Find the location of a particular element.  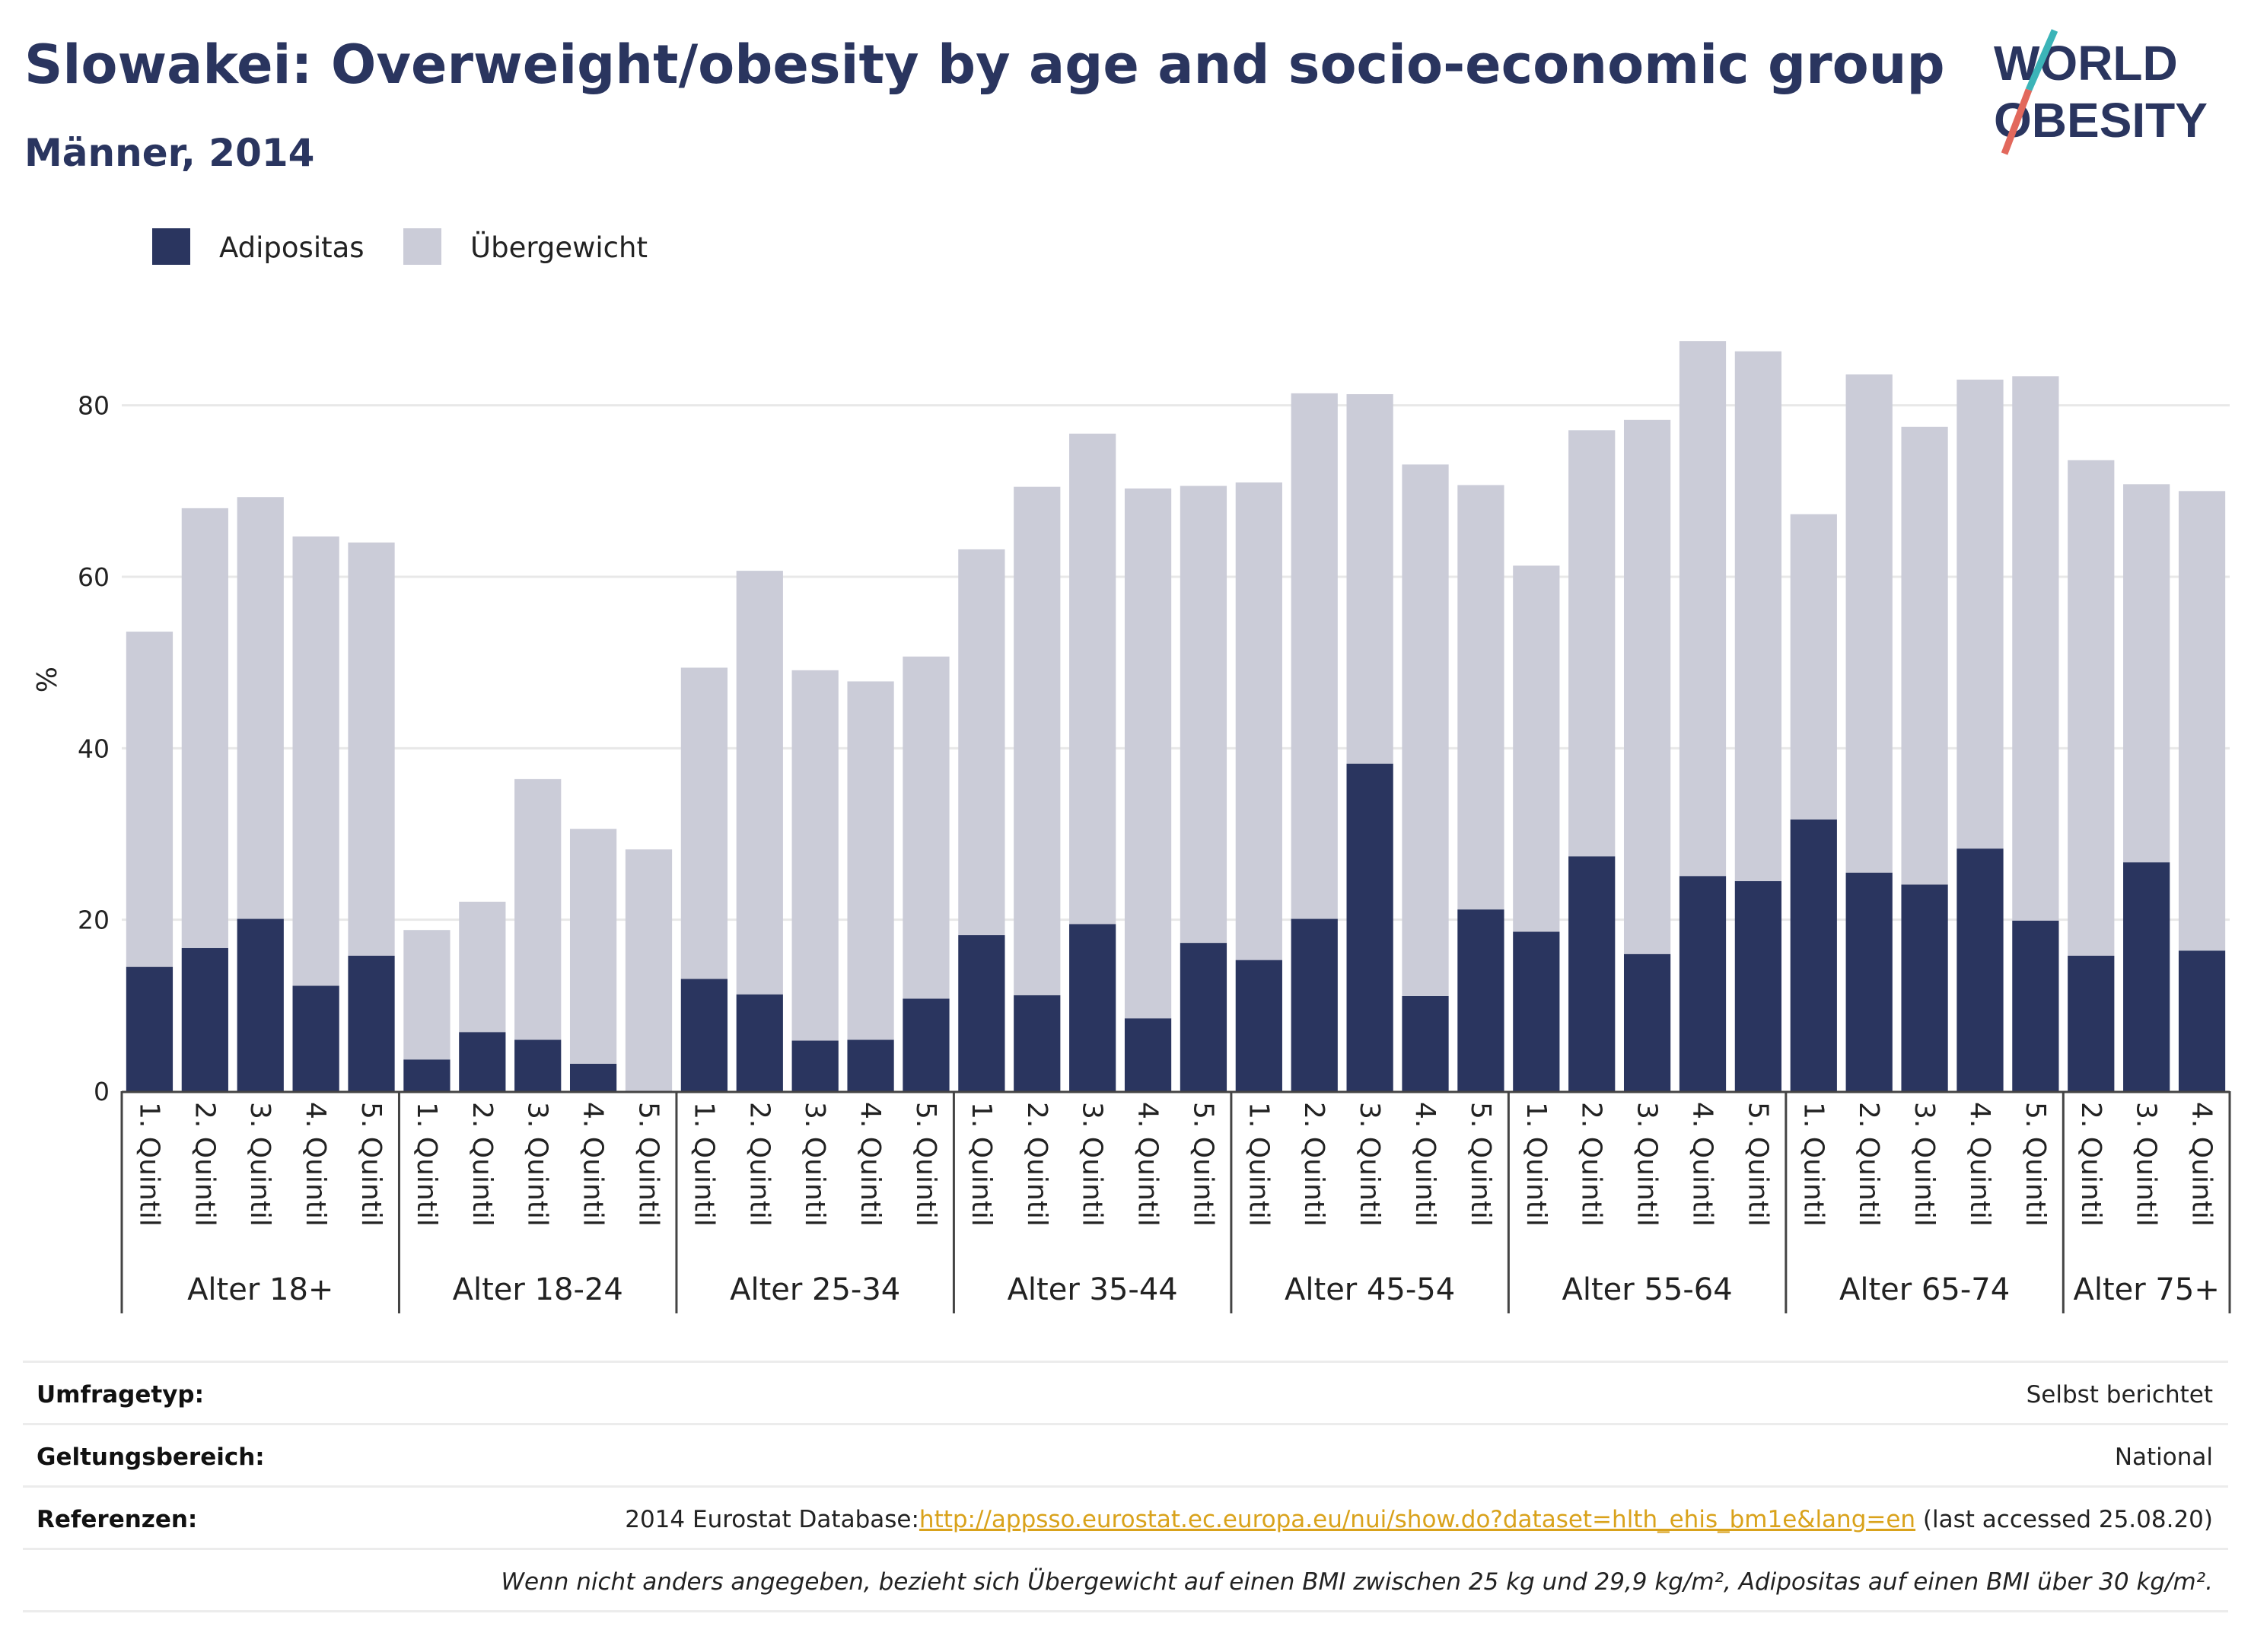

reference-source: 2014 Eurostat Database: is located at coordinates (772, 1519).